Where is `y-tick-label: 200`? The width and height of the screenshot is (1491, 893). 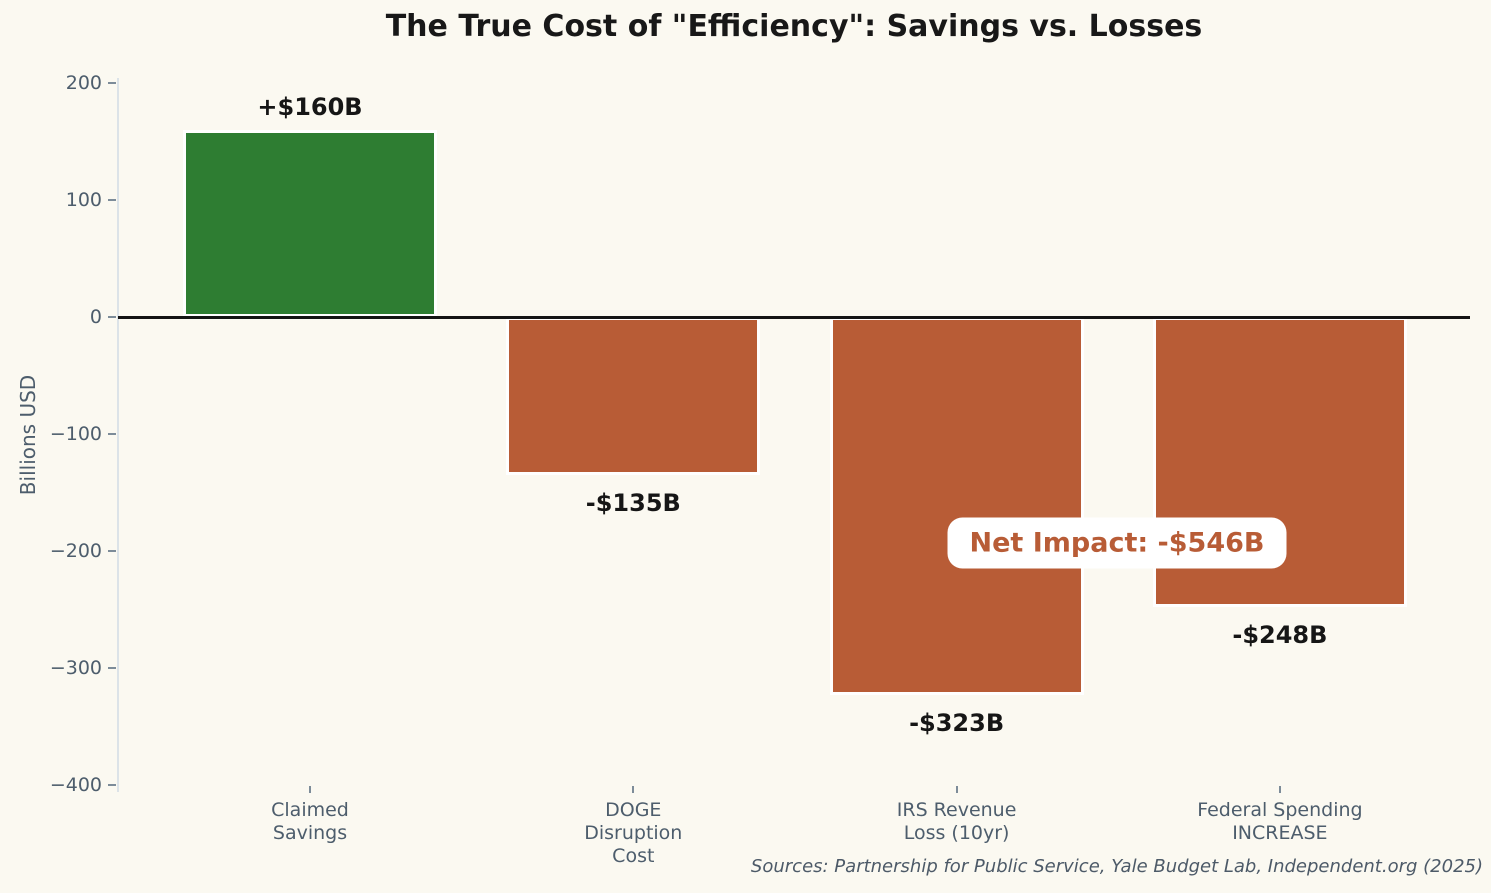
y-tick-label: 200 is located at coordinates (83, 83).